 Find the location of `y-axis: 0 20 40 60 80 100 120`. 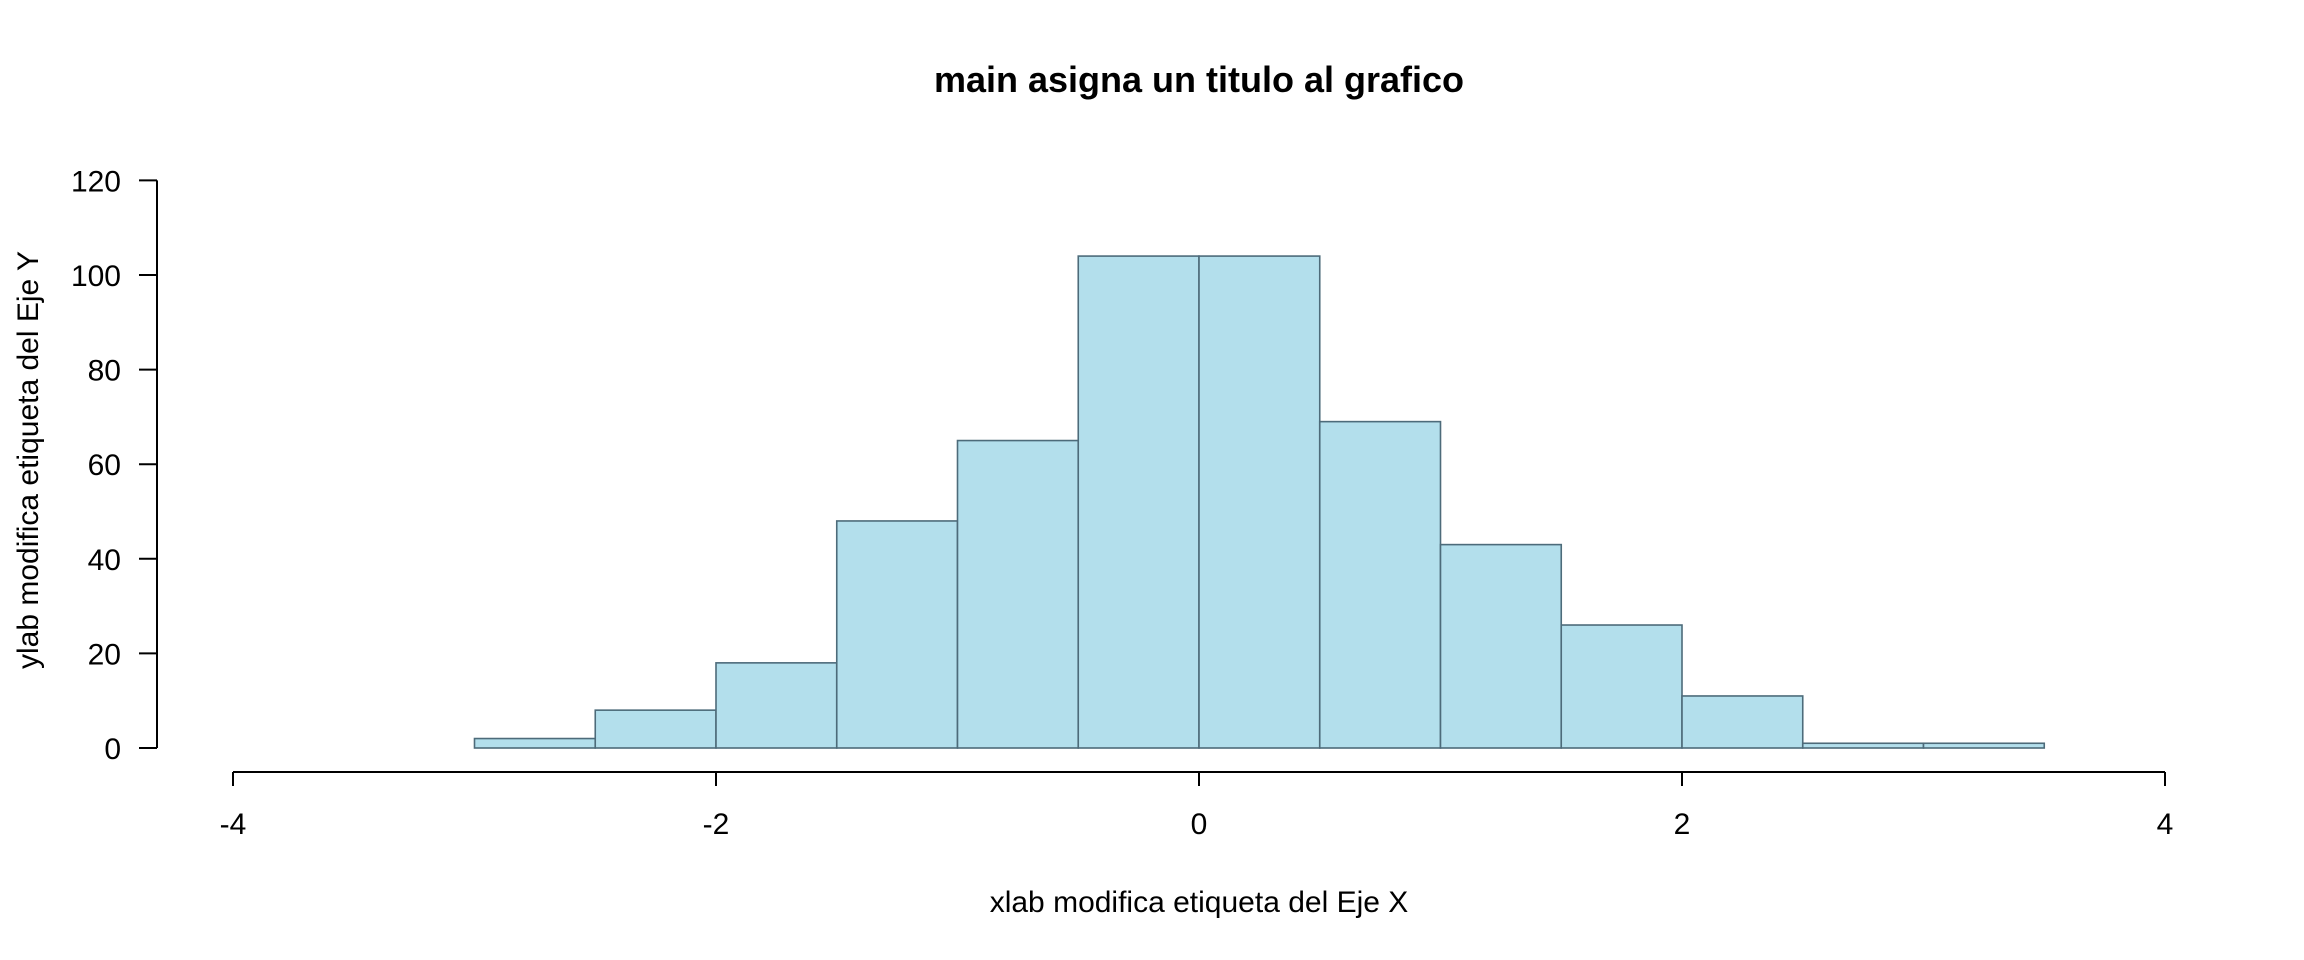

y-axis: 0 20 40 60 80 100 120 is located at coordinates (114, 465).